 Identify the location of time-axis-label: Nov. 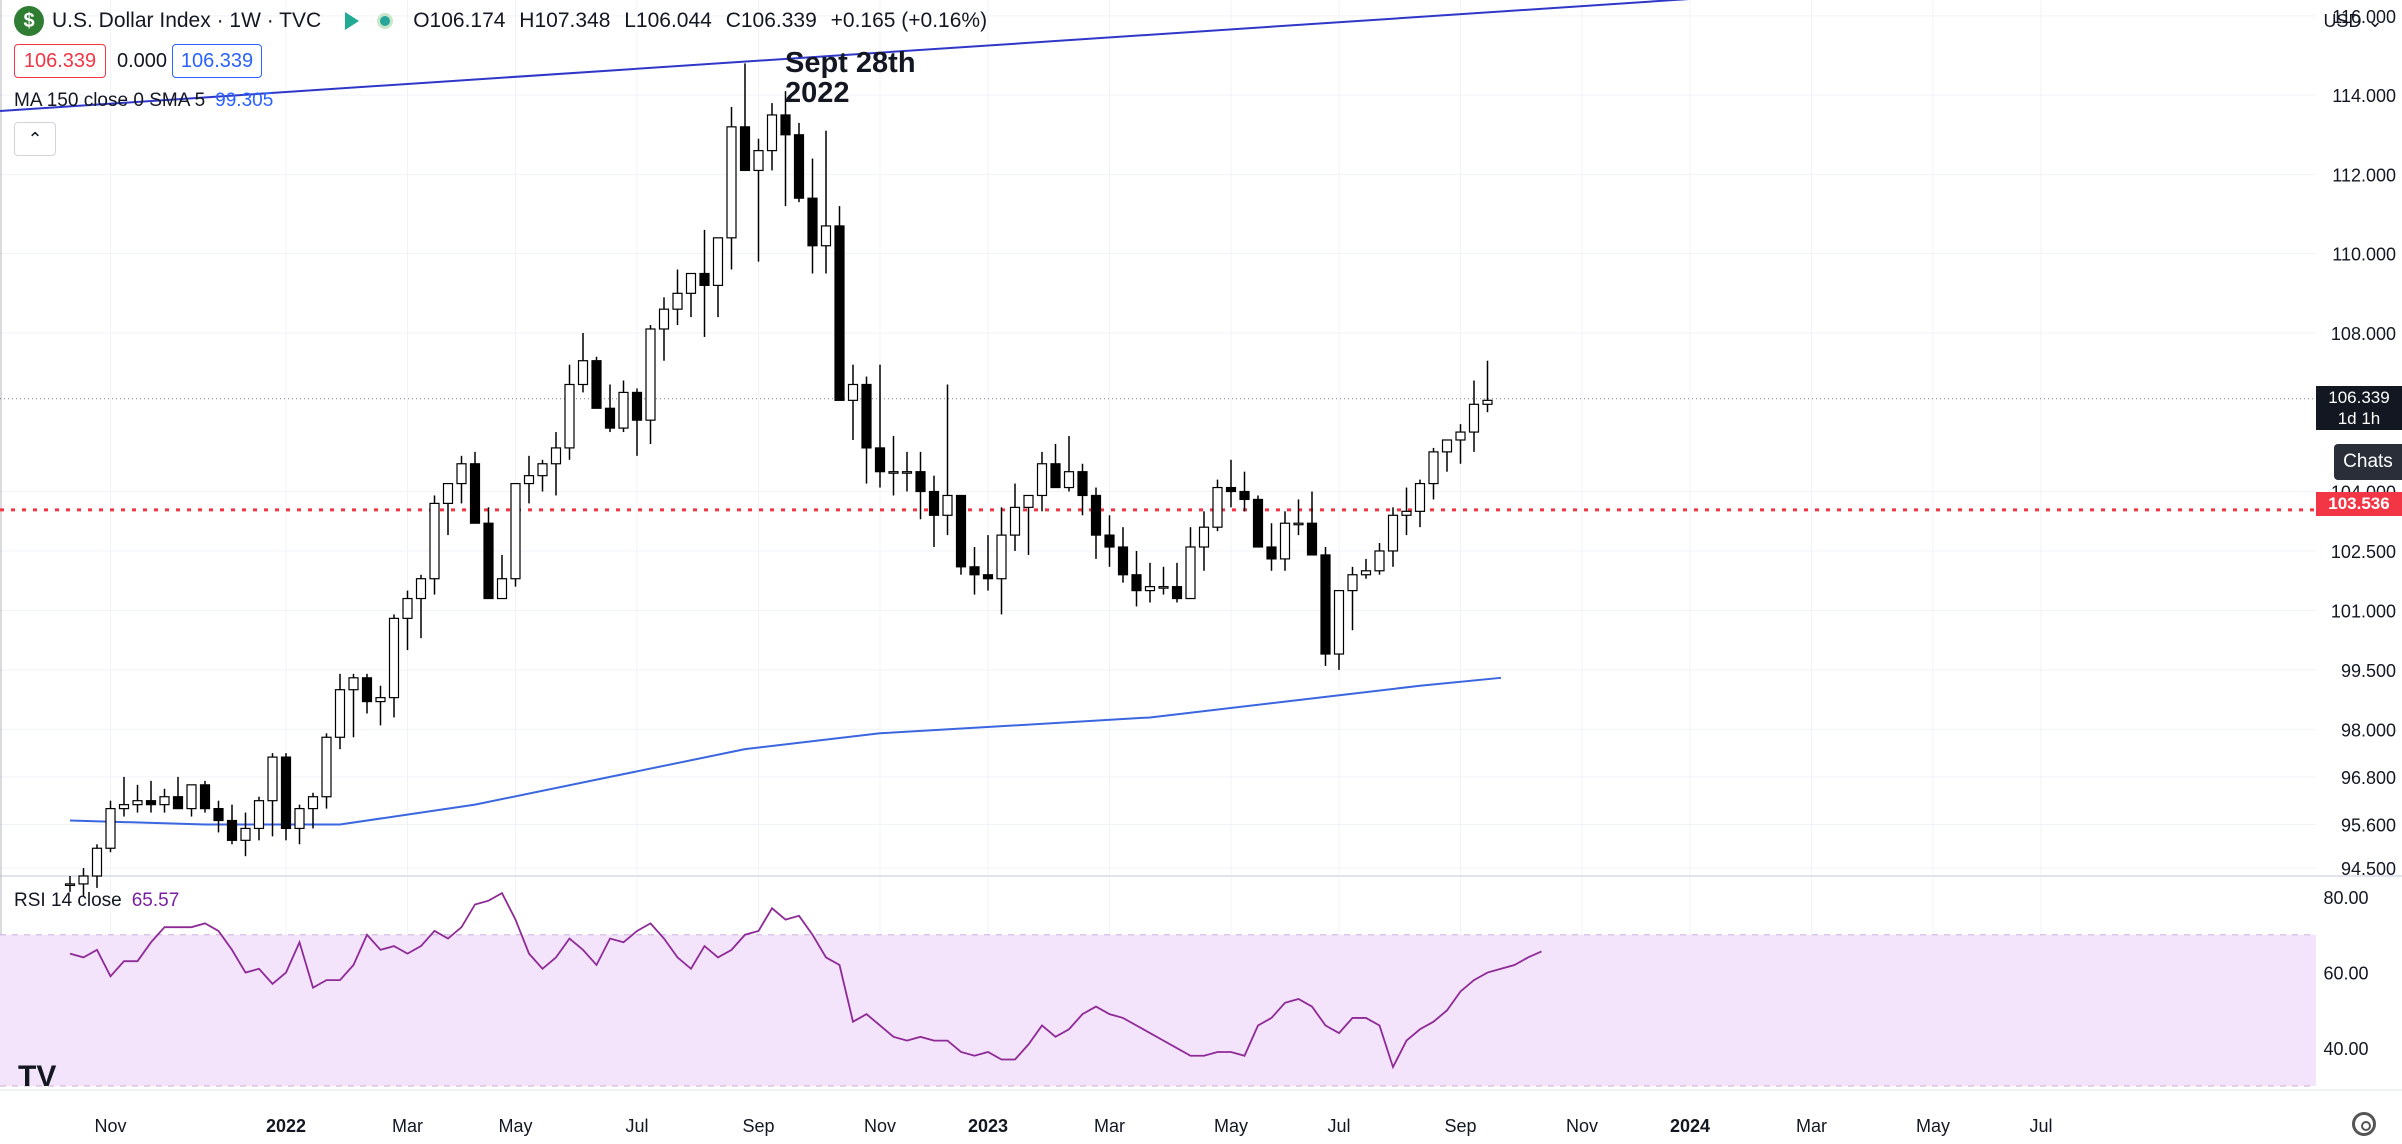
(110, 1126).